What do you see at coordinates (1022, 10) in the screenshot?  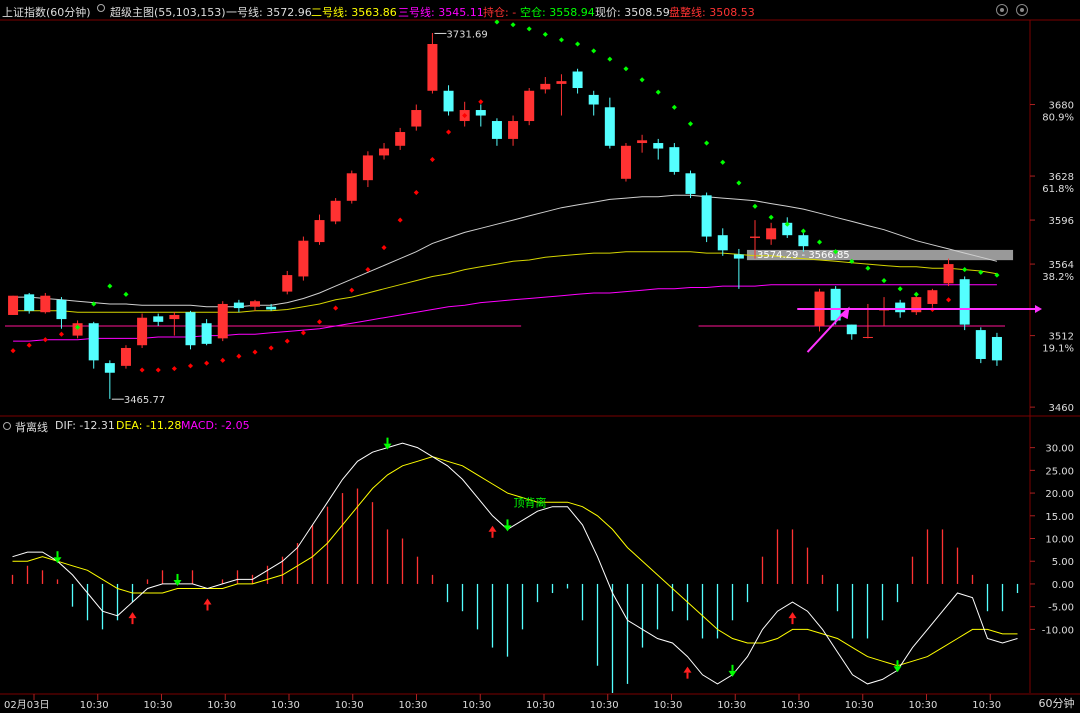 I see `close-icon` at bounding box center [1022, 10].